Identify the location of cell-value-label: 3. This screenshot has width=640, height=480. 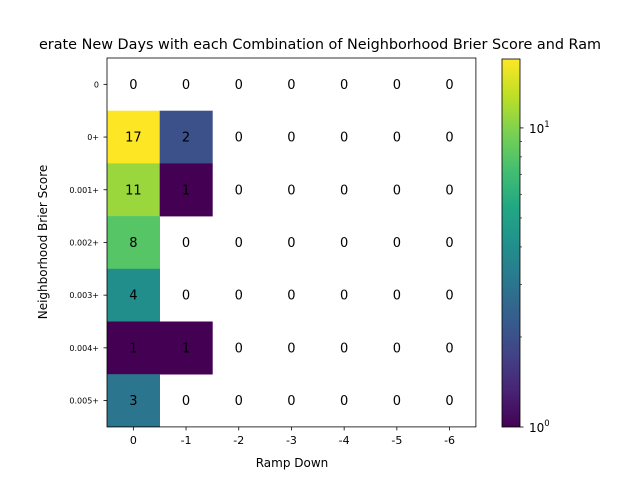
(133, 401).